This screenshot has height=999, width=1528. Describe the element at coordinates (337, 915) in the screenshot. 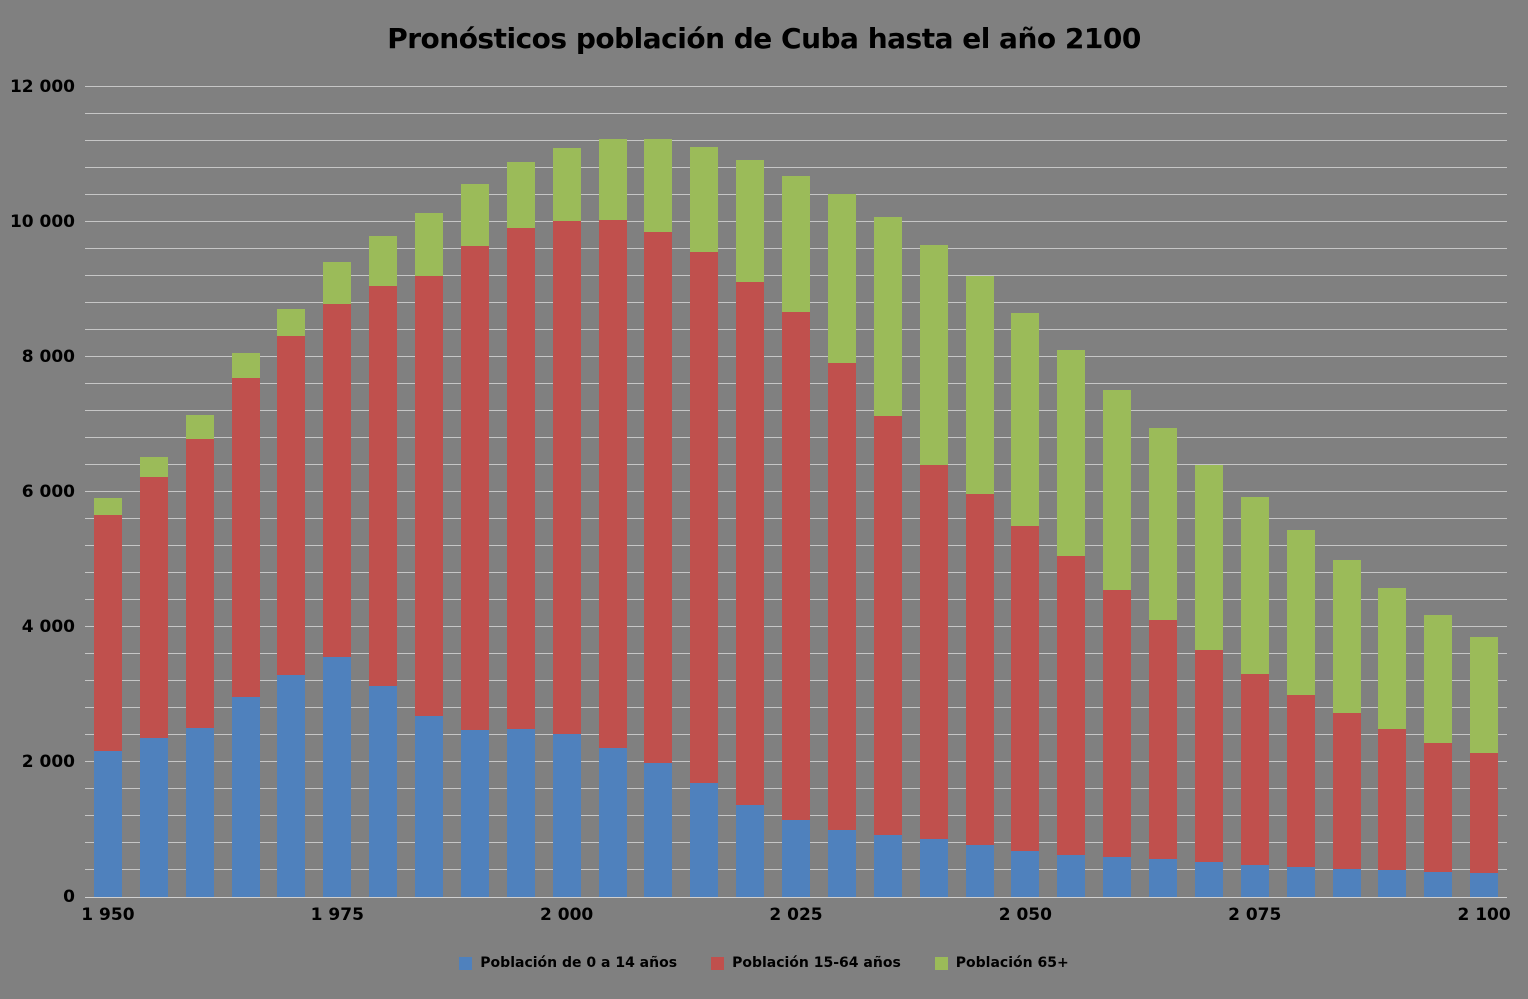

I see `x-tick-label: 1 975` at that location.